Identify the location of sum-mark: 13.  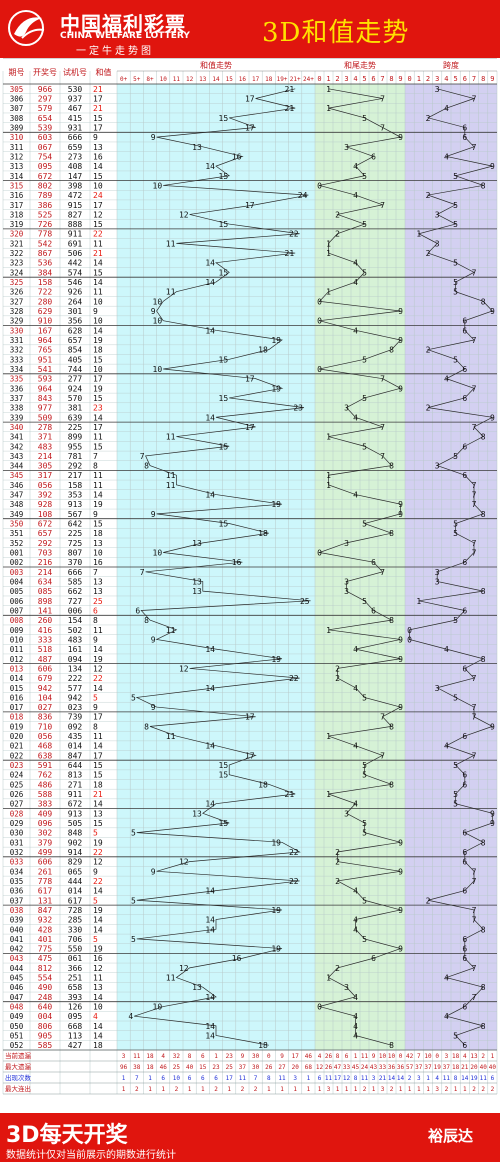
(197, 543).